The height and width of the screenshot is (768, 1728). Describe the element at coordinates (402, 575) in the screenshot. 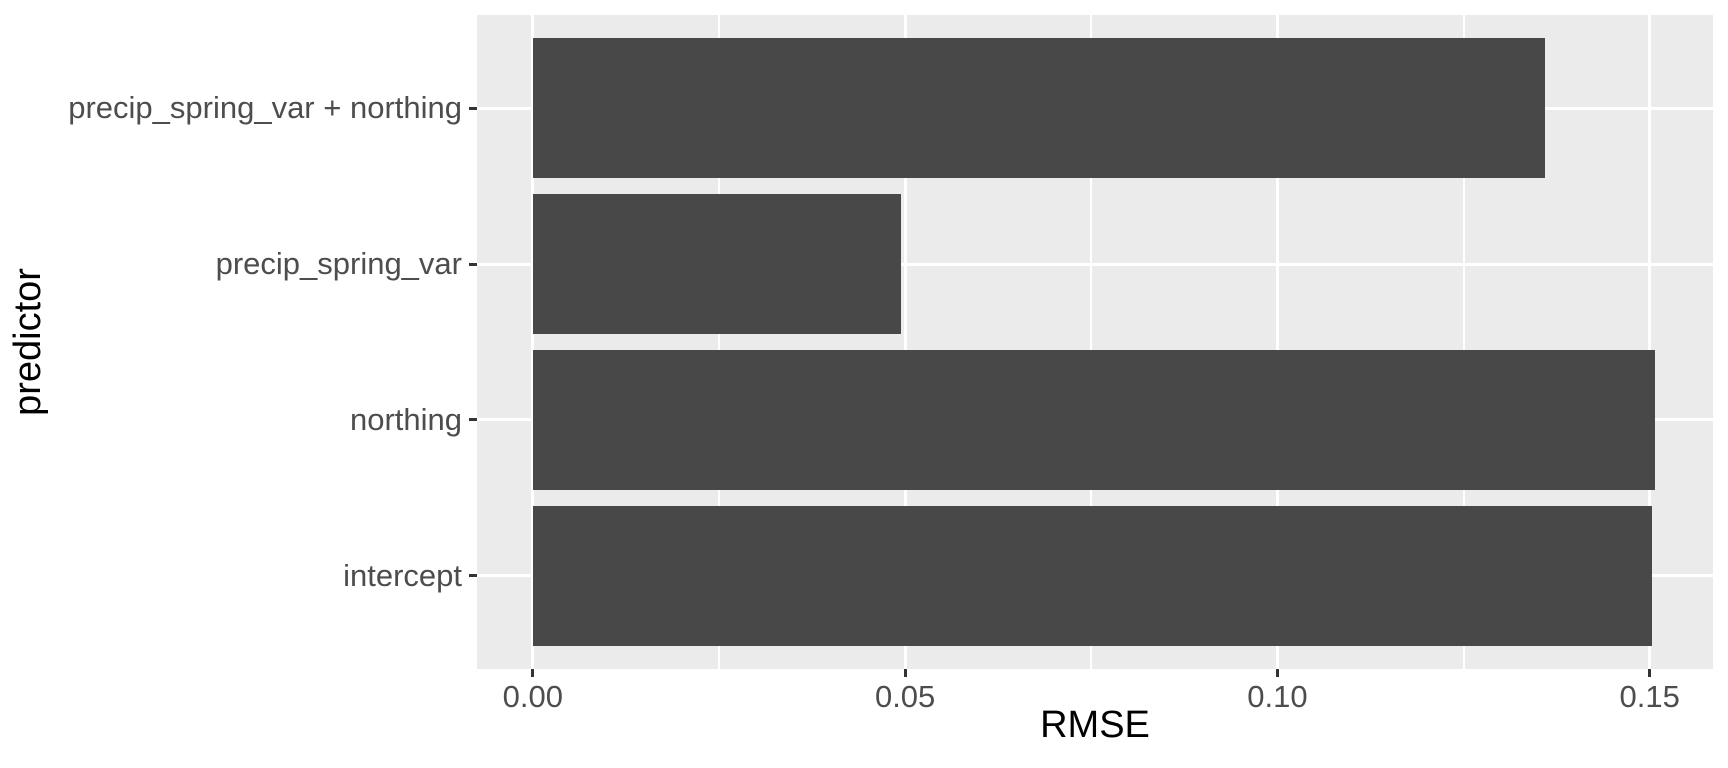

I see `y-axis-category-label: intercept` at that location.